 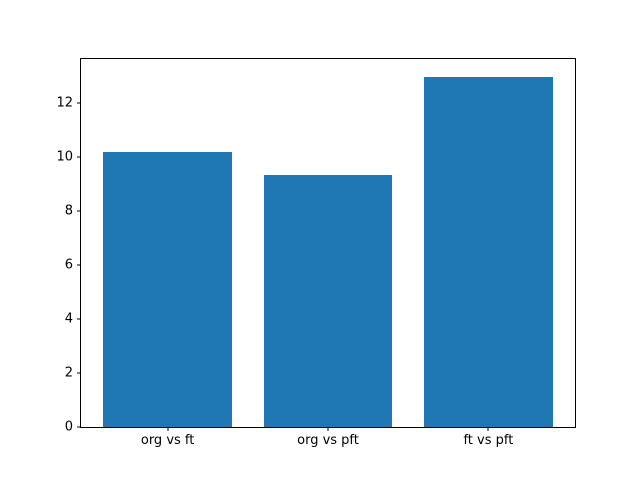 What do you see at coordinates (68, 373) in the screenshot?
I see `y-tick-label: 2` at bounding box center [68, 373].